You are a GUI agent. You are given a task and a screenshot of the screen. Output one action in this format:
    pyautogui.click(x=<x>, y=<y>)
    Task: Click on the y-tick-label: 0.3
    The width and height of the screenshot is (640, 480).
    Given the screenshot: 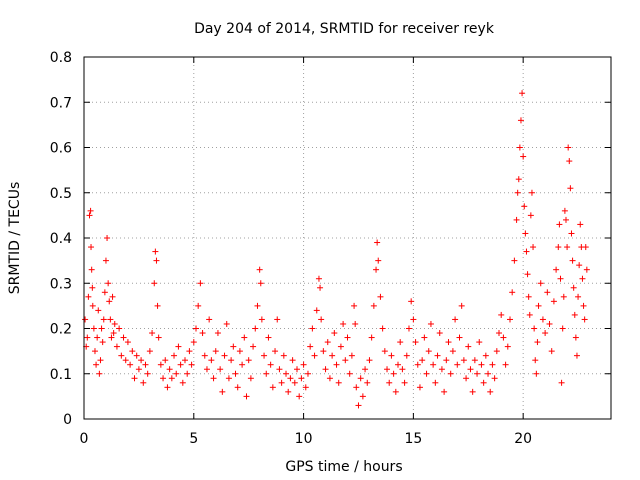 What is the action you would take?
    pyautogui.click(x=61, y=284)
    